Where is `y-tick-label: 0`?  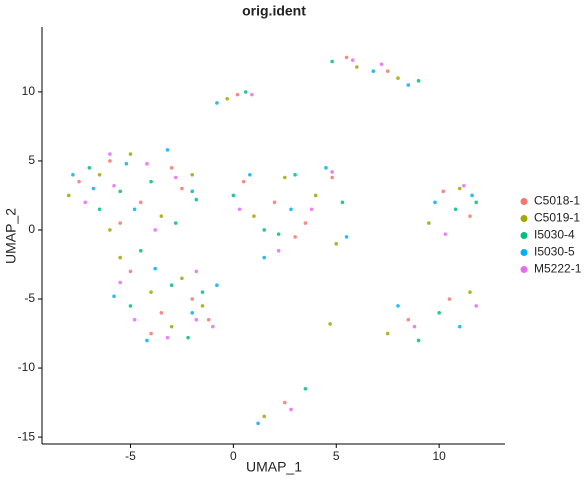 y-tick-label: 0 is located at coordinates (31, 229).